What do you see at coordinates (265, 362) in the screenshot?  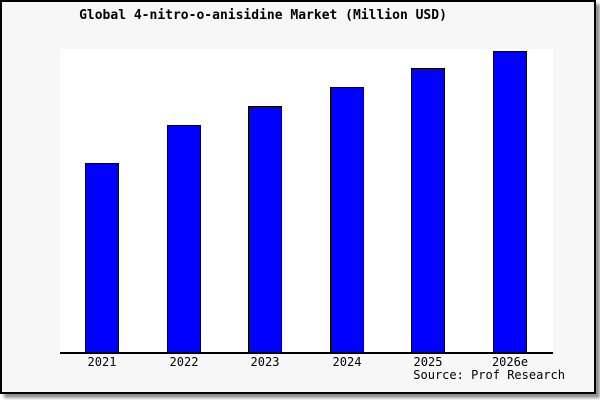 I see `x-tick-label-2023: 2023` at bounding box center [265, 362].